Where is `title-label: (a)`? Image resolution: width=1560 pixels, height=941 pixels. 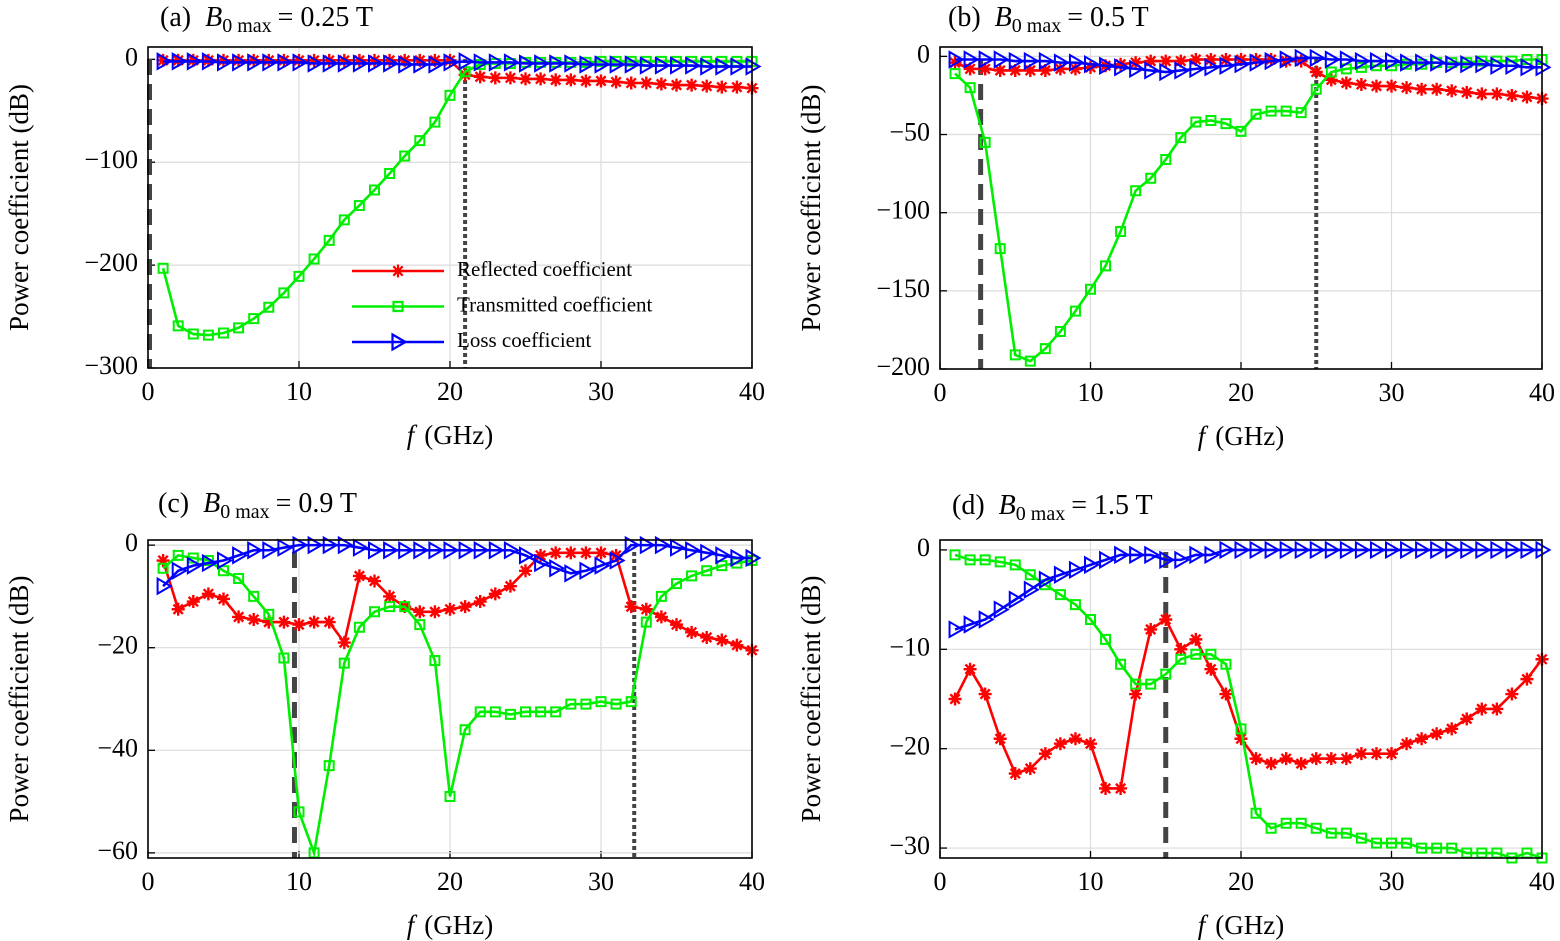 title-label: (a) is located at coordinates (175, 17).